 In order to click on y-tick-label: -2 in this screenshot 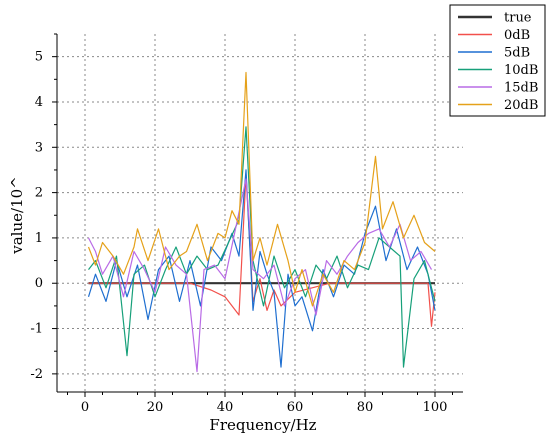, I will do `click(36, 374)`.